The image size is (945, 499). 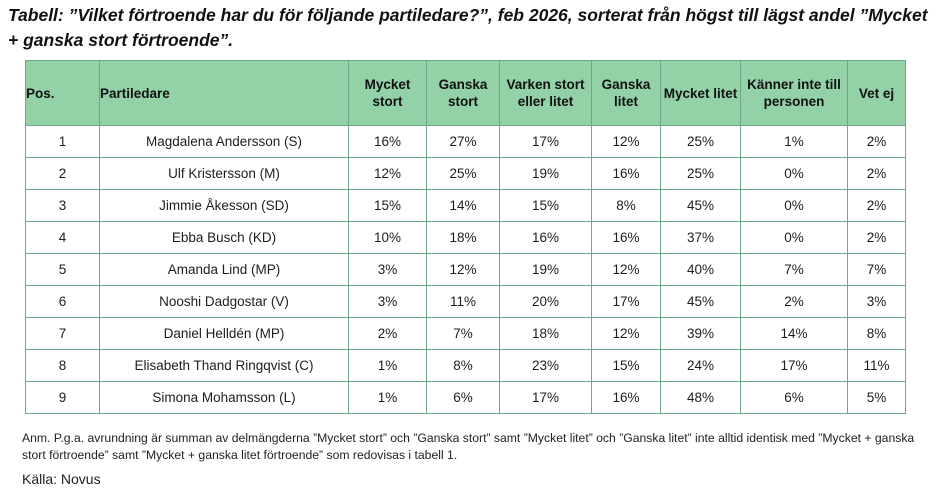 What do you see at coordinates (545, 365) in the screenshot?
I see `value-cell: 23%` at bounding box center [545, 365].